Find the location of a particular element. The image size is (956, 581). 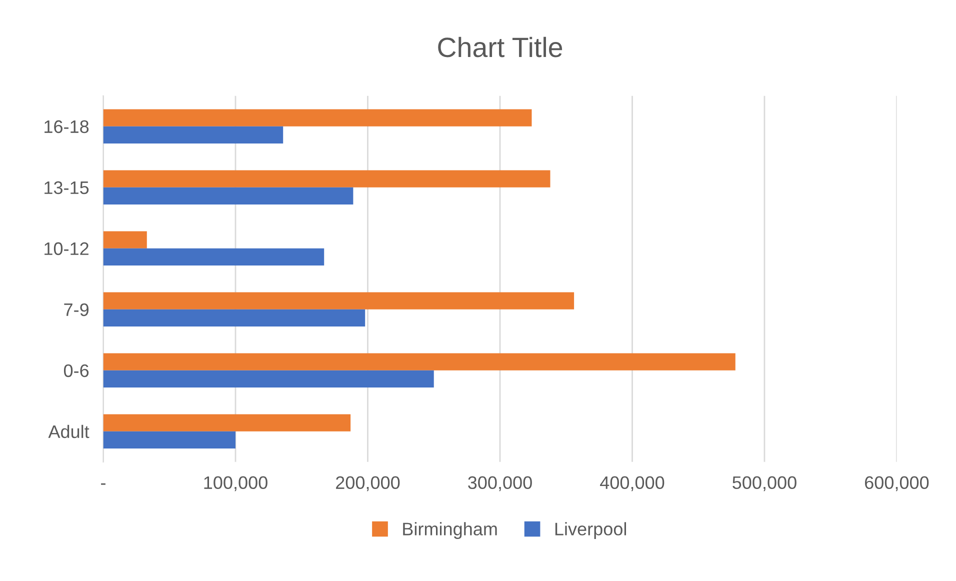

y-tick-label: 10-12 is located at coordinates (66, 249).